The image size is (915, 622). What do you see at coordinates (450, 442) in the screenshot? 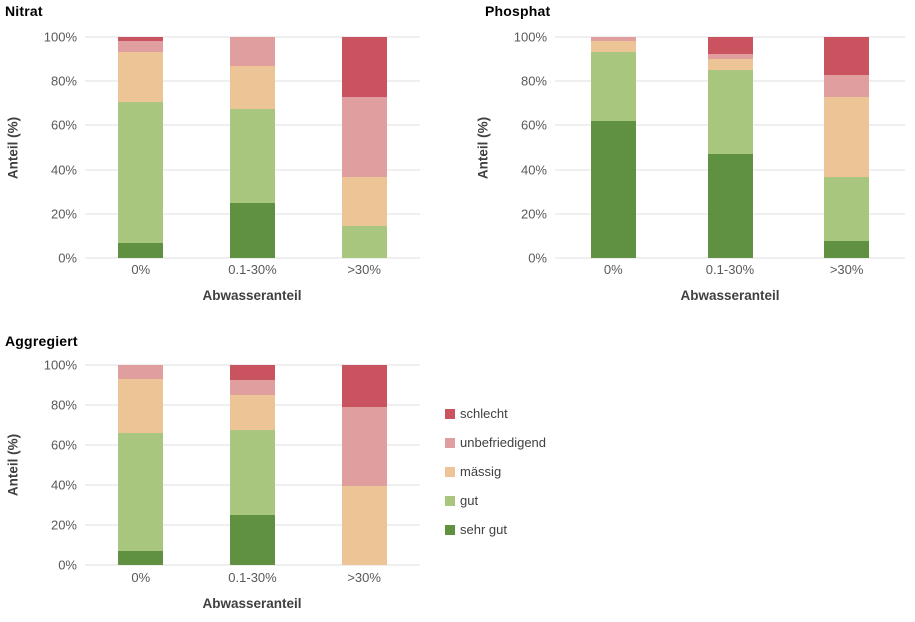
I see `legend-swatch-unbefriedigend-icon` at bounding box center [450, 442].